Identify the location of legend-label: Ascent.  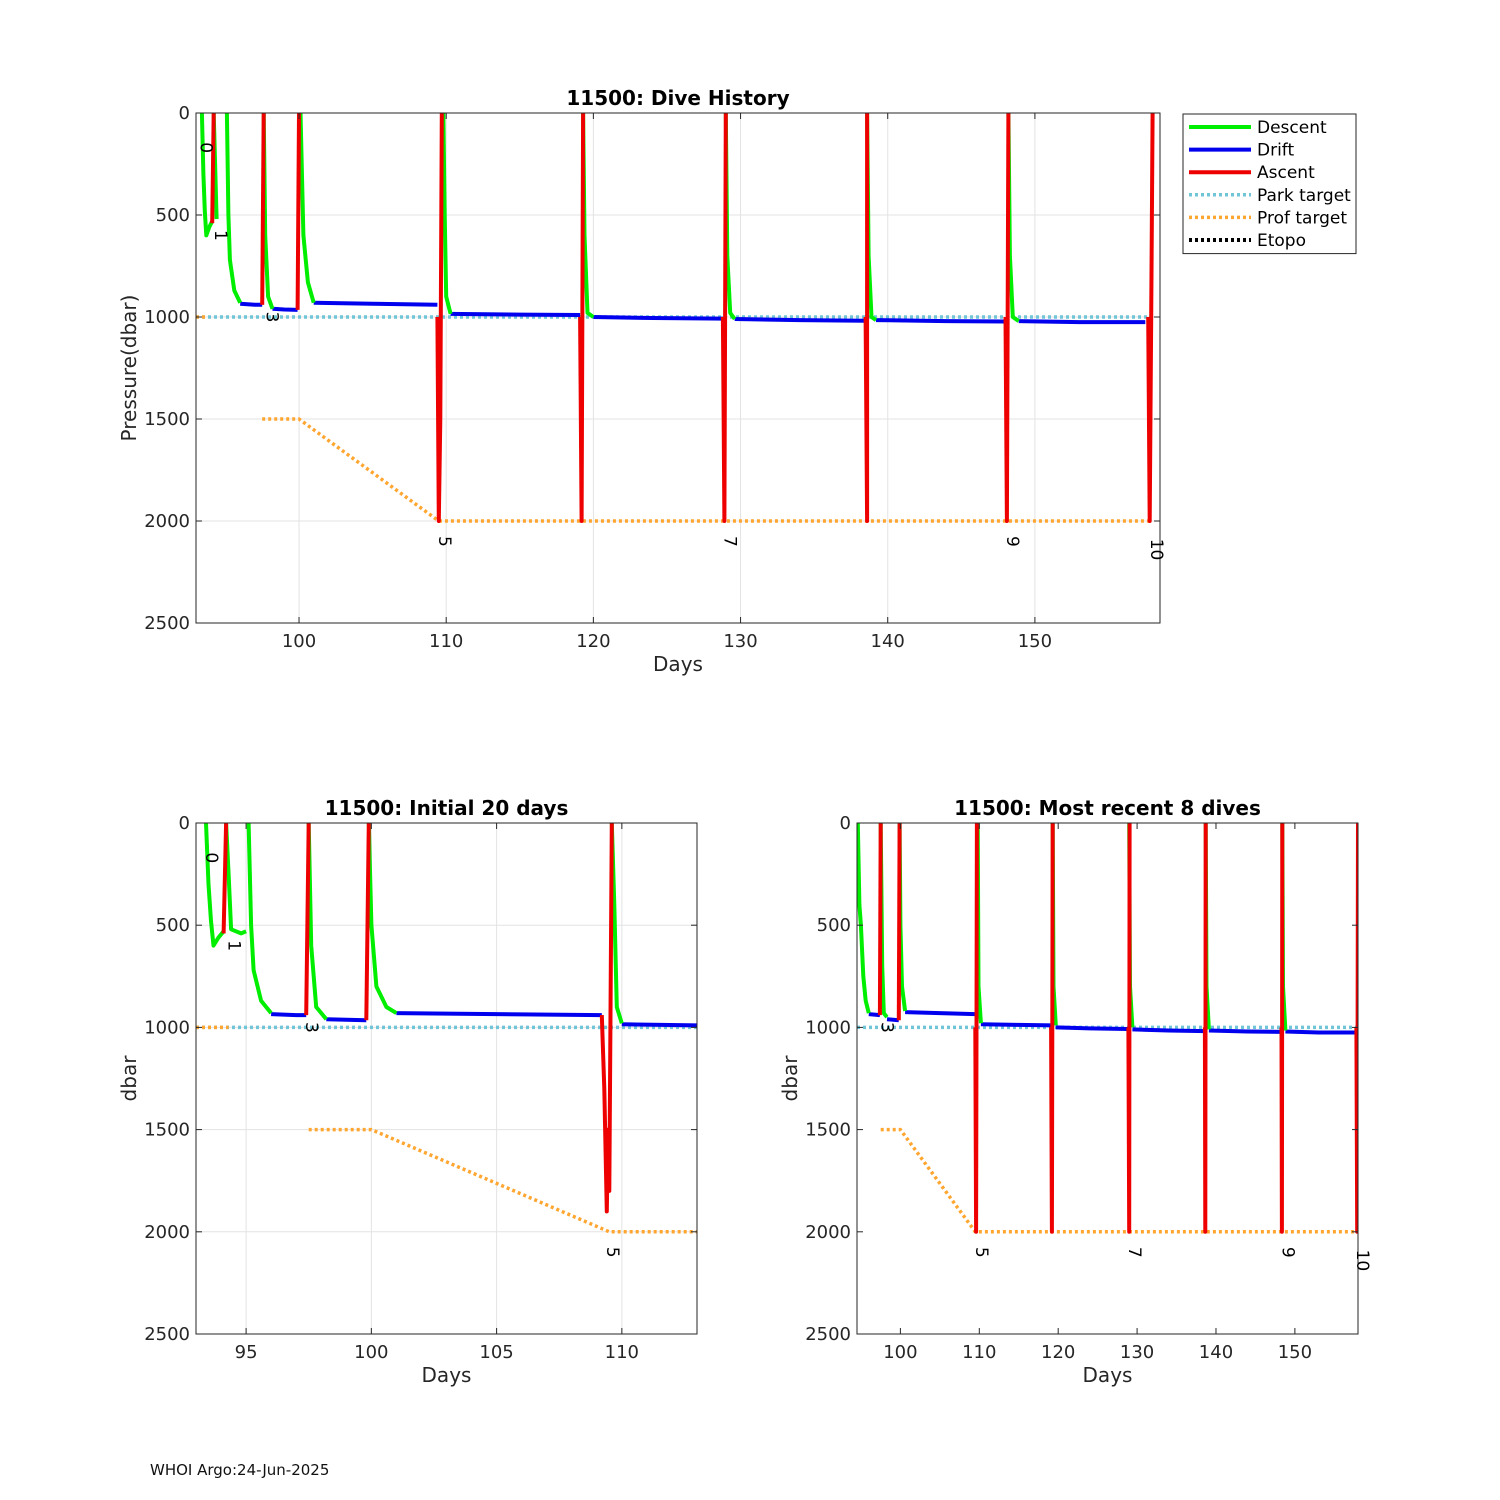
(1286, 173).